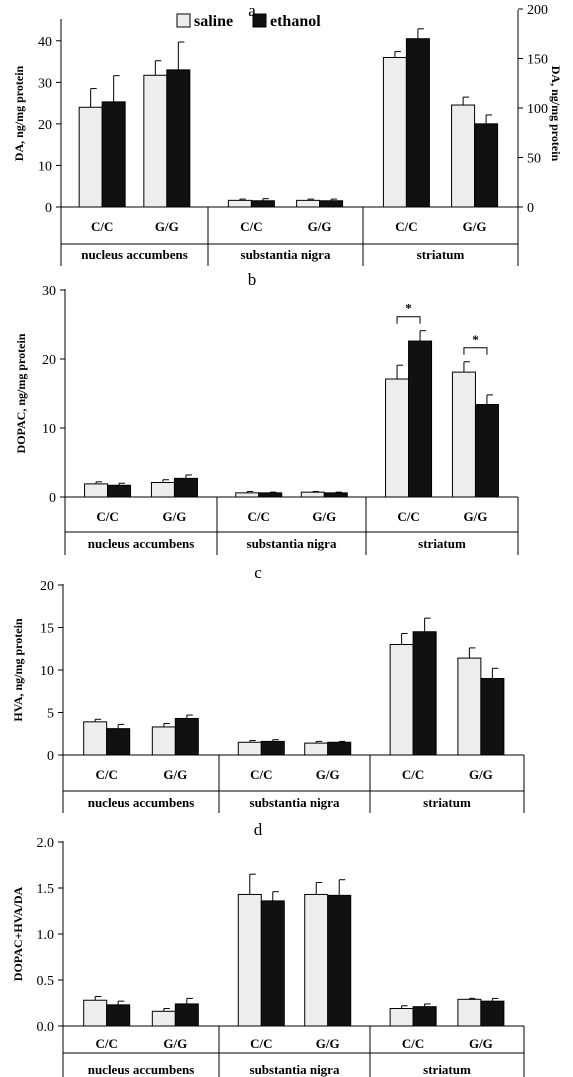 The image size is (573, 1077). I want to click on significance-star: *, so click(475, 339).